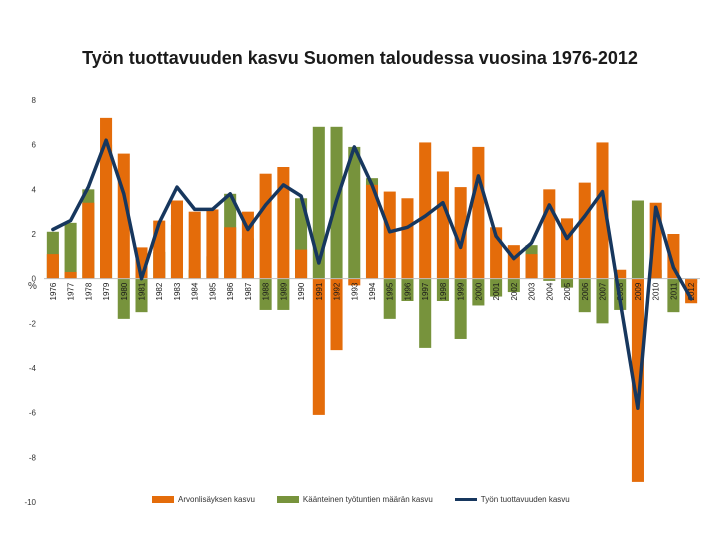 Image resolution: width=720 pixels, height=540 pixels. I want to click on legend-item: Työn tuottavuuden kasvu, so click(512, 499).